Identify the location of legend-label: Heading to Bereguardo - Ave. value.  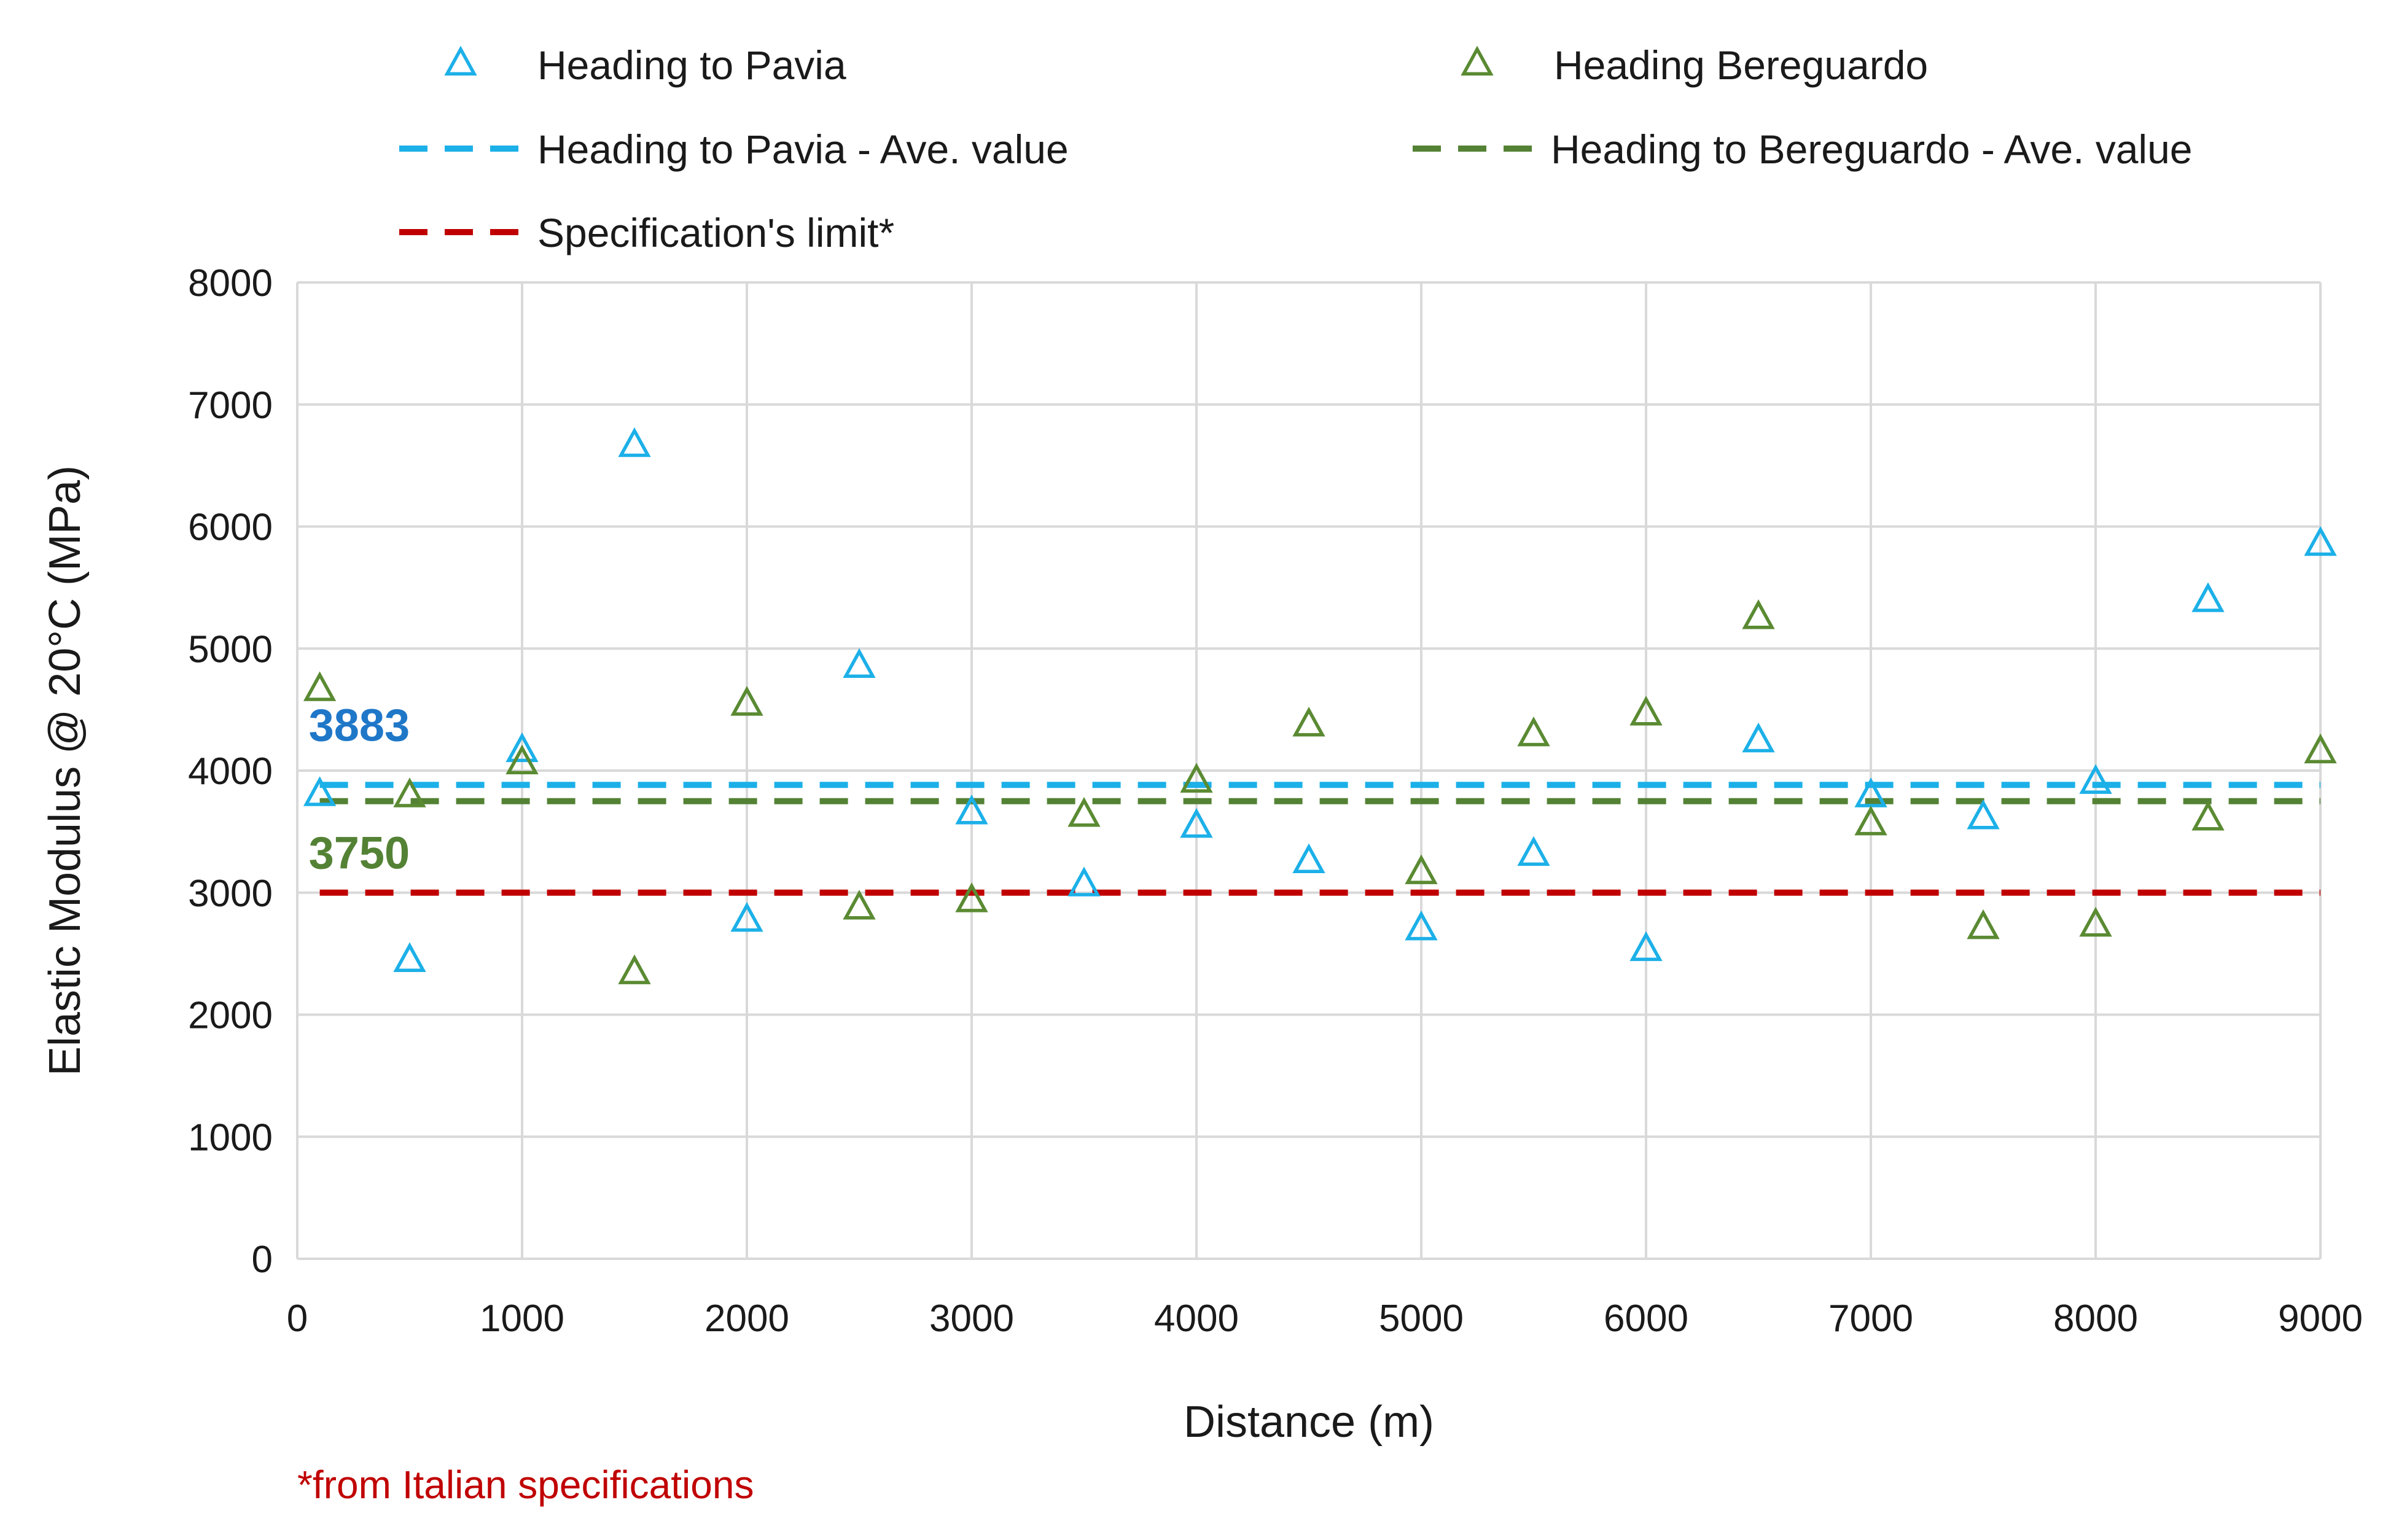
(1872, 149).